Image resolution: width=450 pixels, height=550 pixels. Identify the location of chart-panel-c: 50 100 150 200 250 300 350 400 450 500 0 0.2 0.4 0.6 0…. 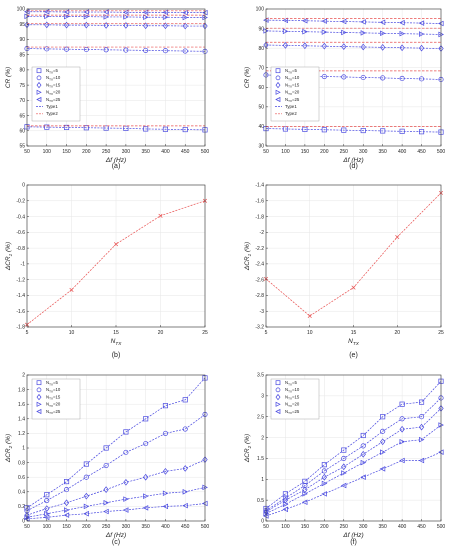
(107, 459).